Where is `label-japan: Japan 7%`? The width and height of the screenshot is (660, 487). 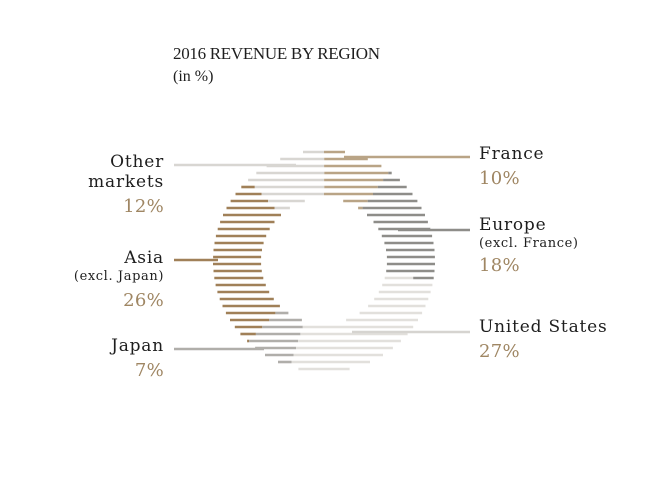 label-japan: Japan 7% is located at coordinates (89, 359).